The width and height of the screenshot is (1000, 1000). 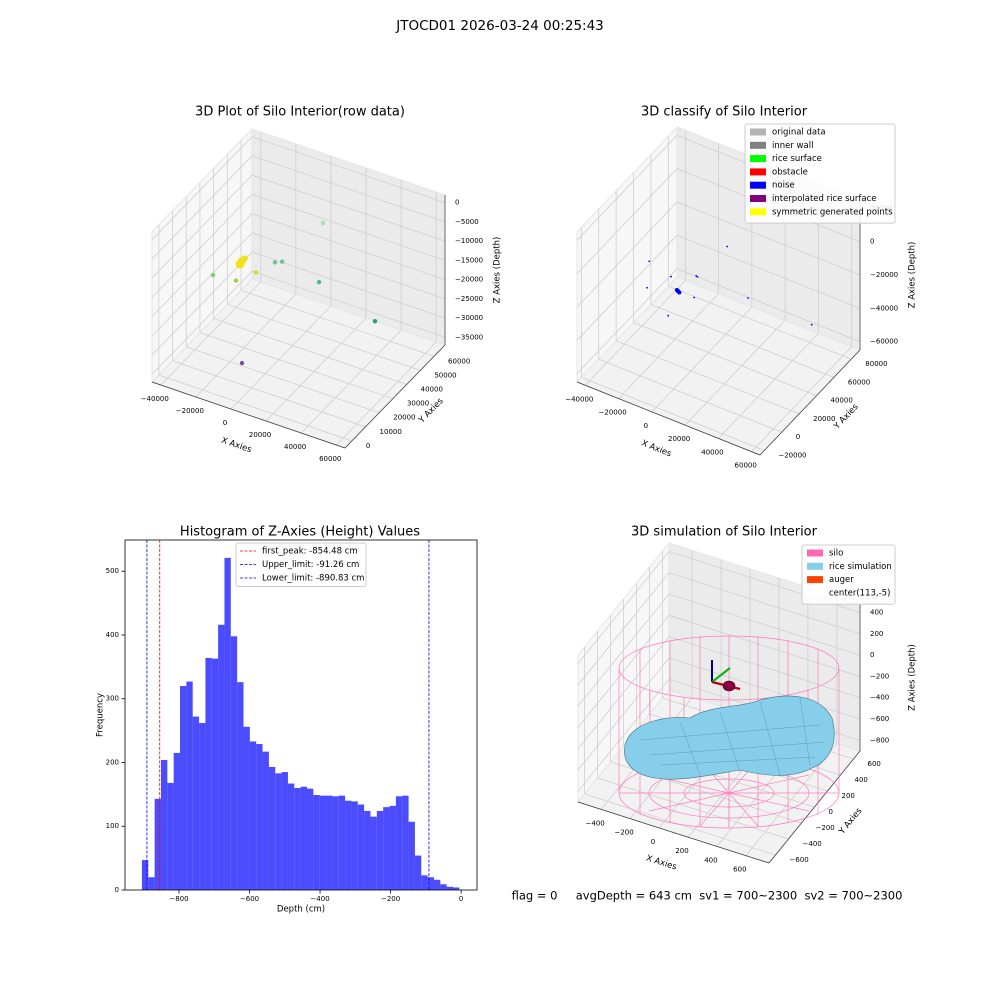 I want to click on x-tick-label: 400, so click(x=710, y=860).